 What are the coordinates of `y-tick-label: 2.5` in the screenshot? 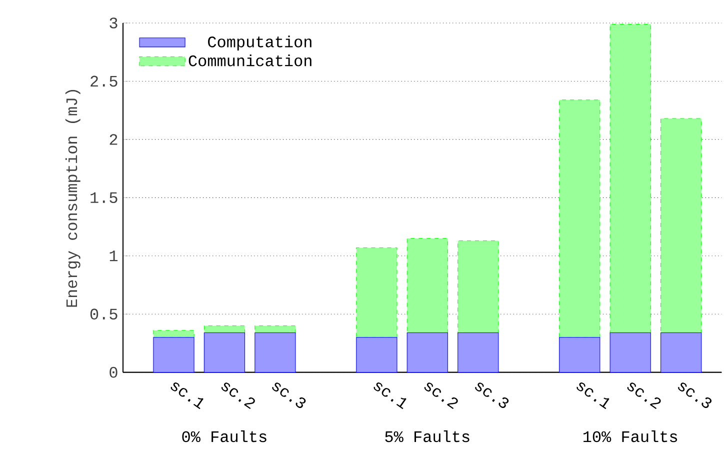 It's located at (104, 81).